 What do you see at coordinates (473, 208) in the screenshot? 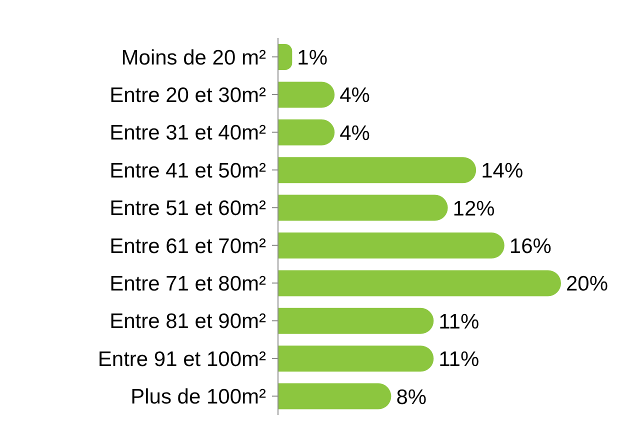
I see `data-label: 12%` at bounding box center [473, 208].